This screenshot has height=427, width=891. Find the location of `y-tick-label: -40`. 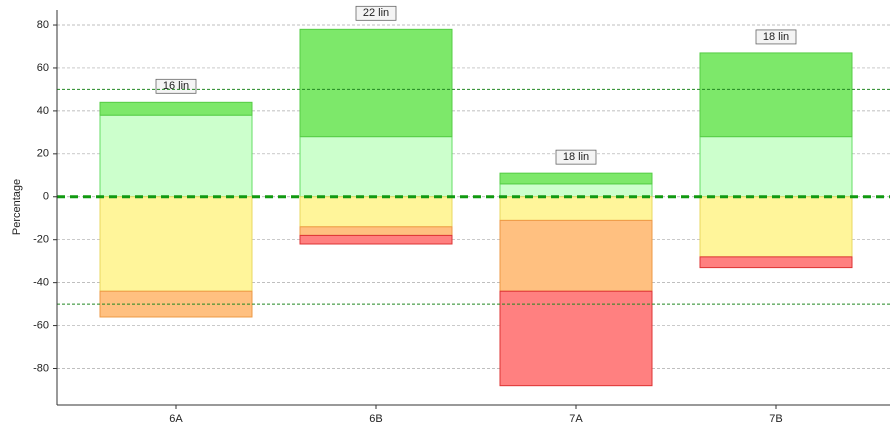

y-tick-label: -40 is located at coordinates (41, 283).